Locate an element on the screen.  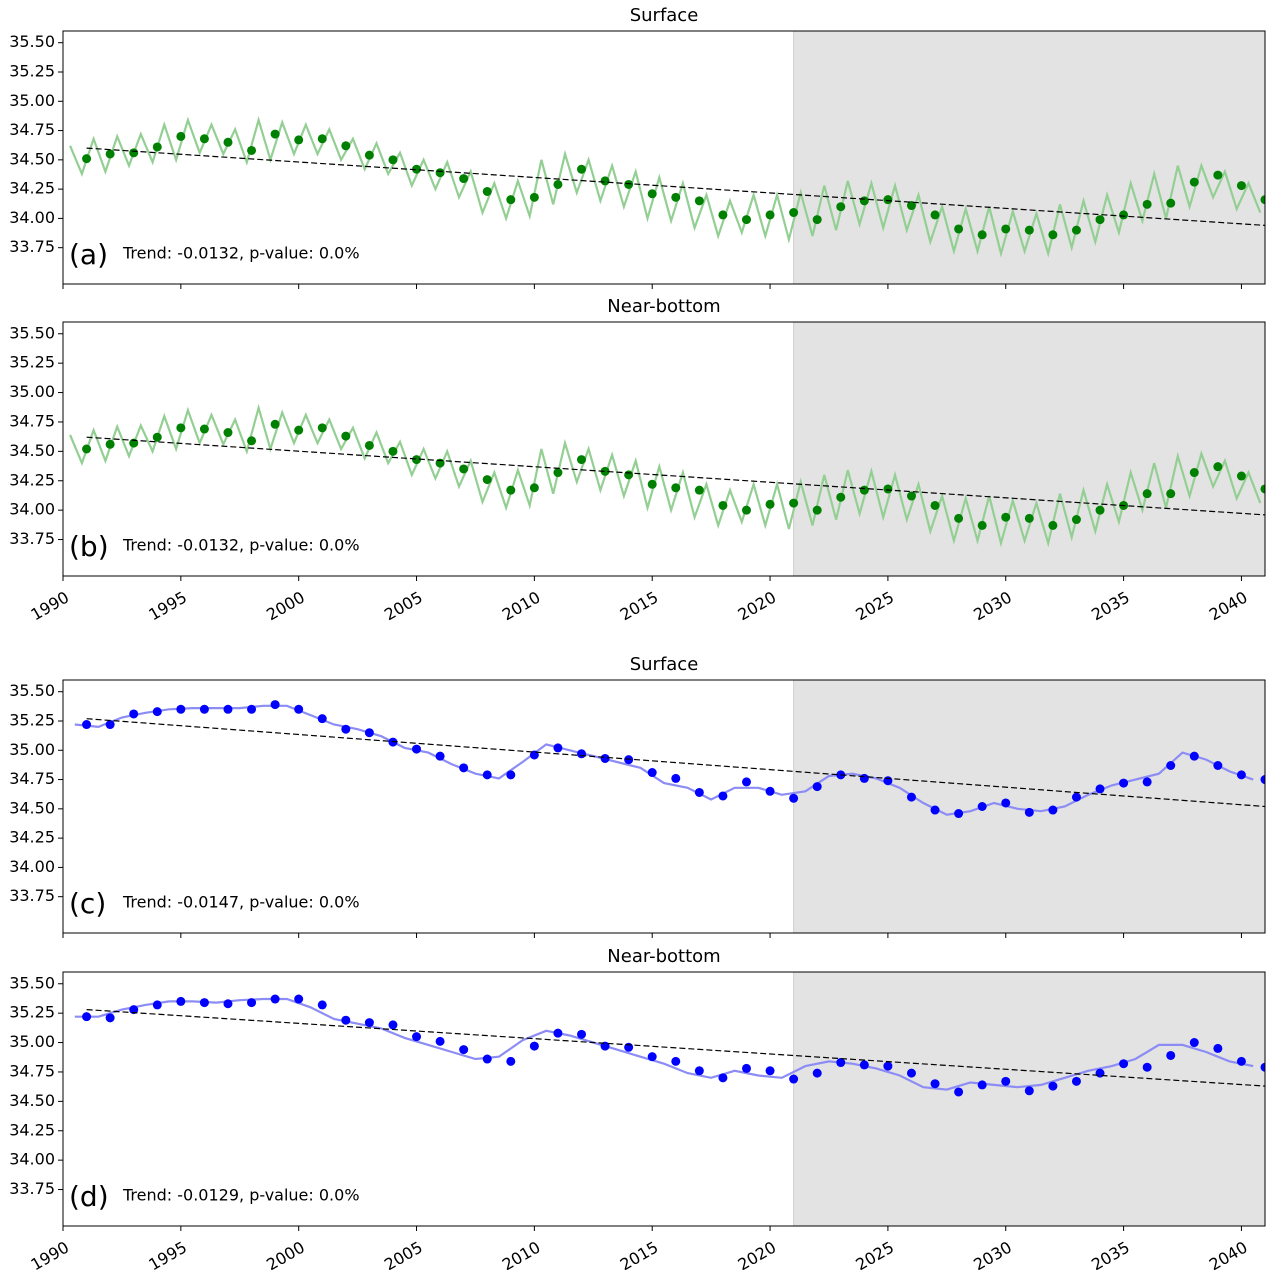
future-shade is located at coordinates (1029, 1099).